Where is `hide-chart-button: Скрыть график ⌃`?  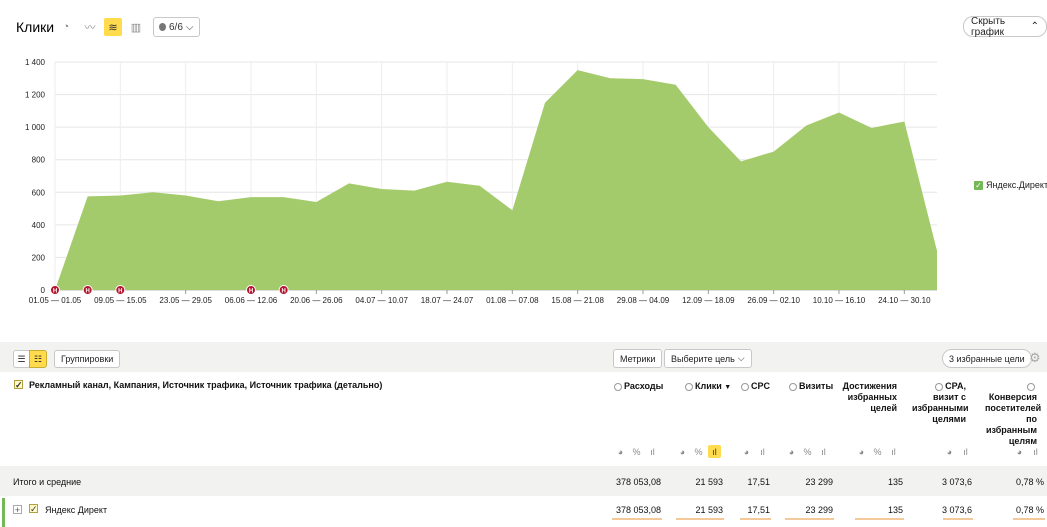 hide-chart-button: Скрыть график ⌃ is located at coordinates (1005, 26).